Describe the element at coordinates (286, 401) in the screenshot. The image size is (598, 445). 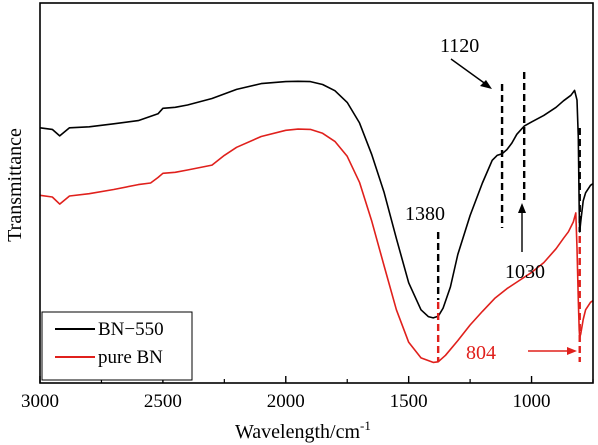
I see `x-tick-label-2000: 2000` at that location.